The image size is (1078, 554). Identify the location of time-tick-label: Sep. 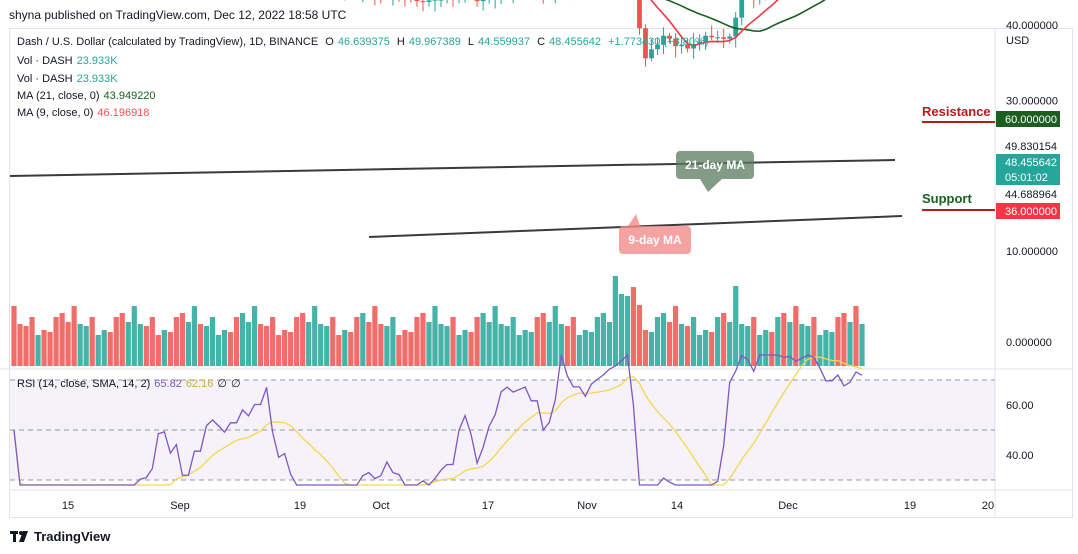
(180, 506).